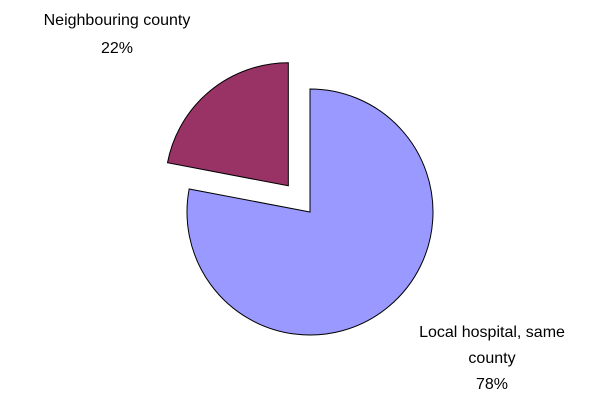  Describe the element at coordinates (492, 384) in the screenshot. I see `slice-percent-label: 78%` at that location.